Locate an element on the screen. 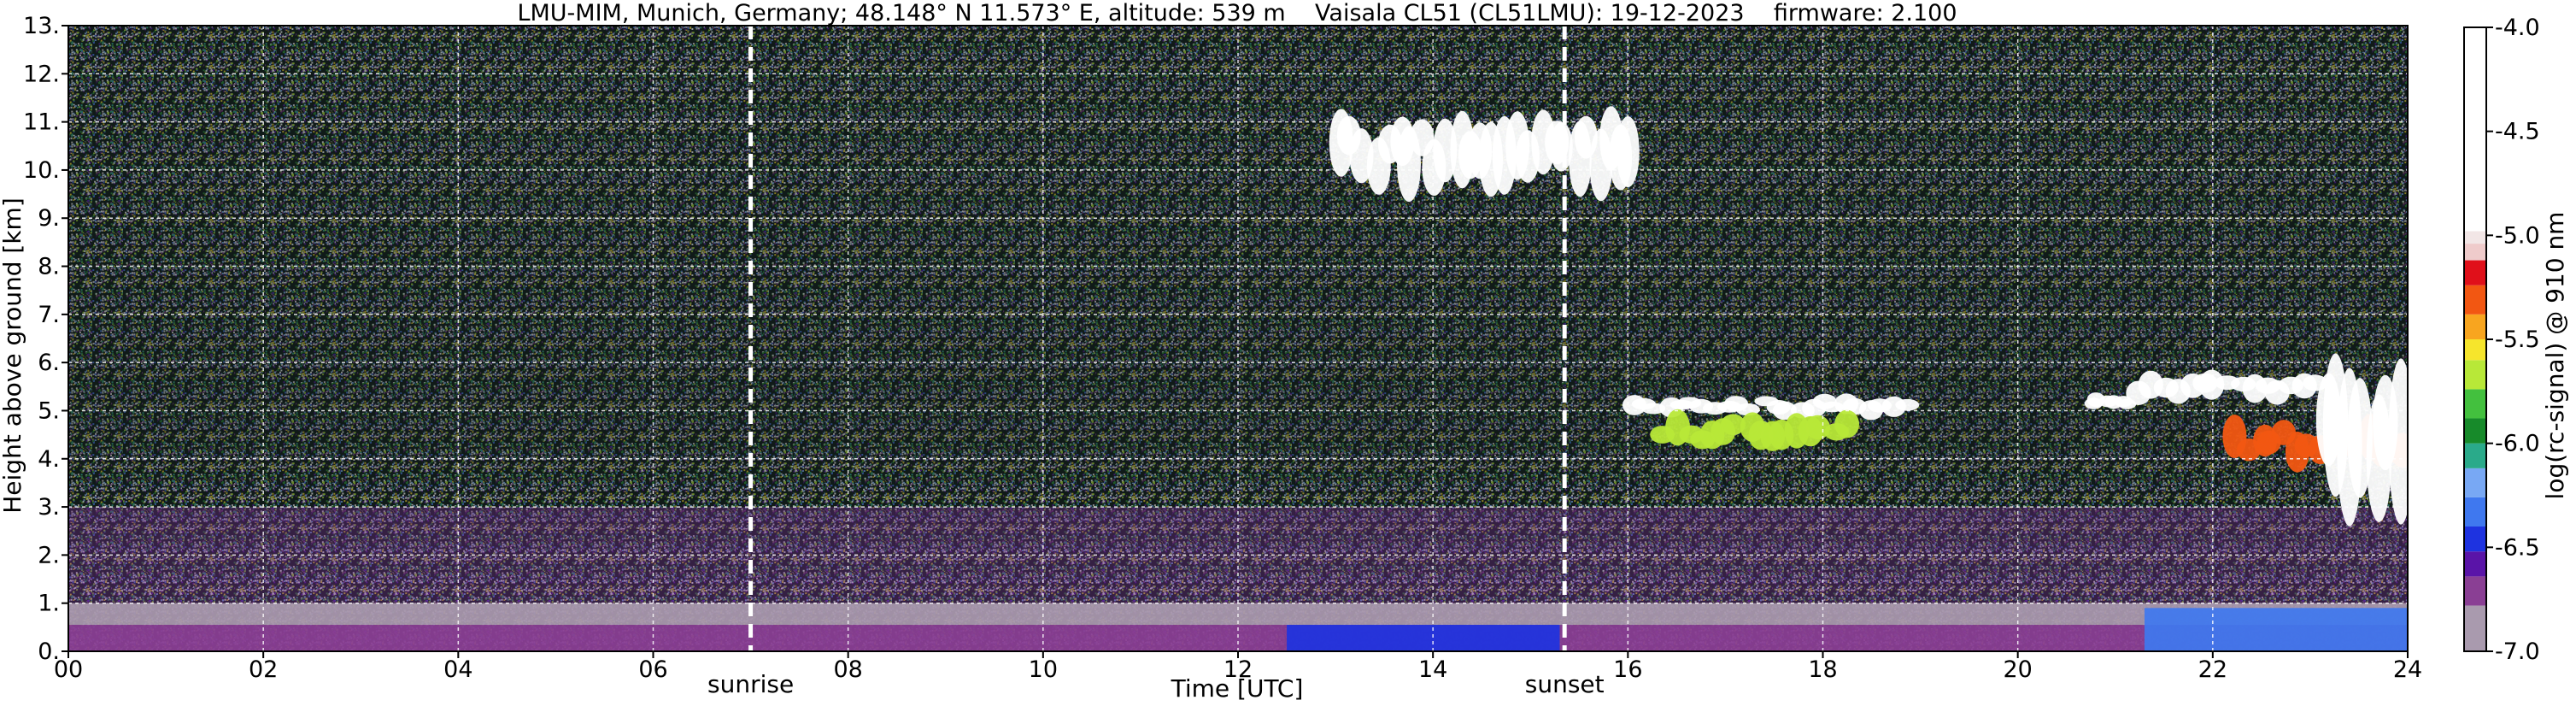 This screenshot has height=706, width=2576. x-tick-label: 06 is located at coordinates (652, 669).